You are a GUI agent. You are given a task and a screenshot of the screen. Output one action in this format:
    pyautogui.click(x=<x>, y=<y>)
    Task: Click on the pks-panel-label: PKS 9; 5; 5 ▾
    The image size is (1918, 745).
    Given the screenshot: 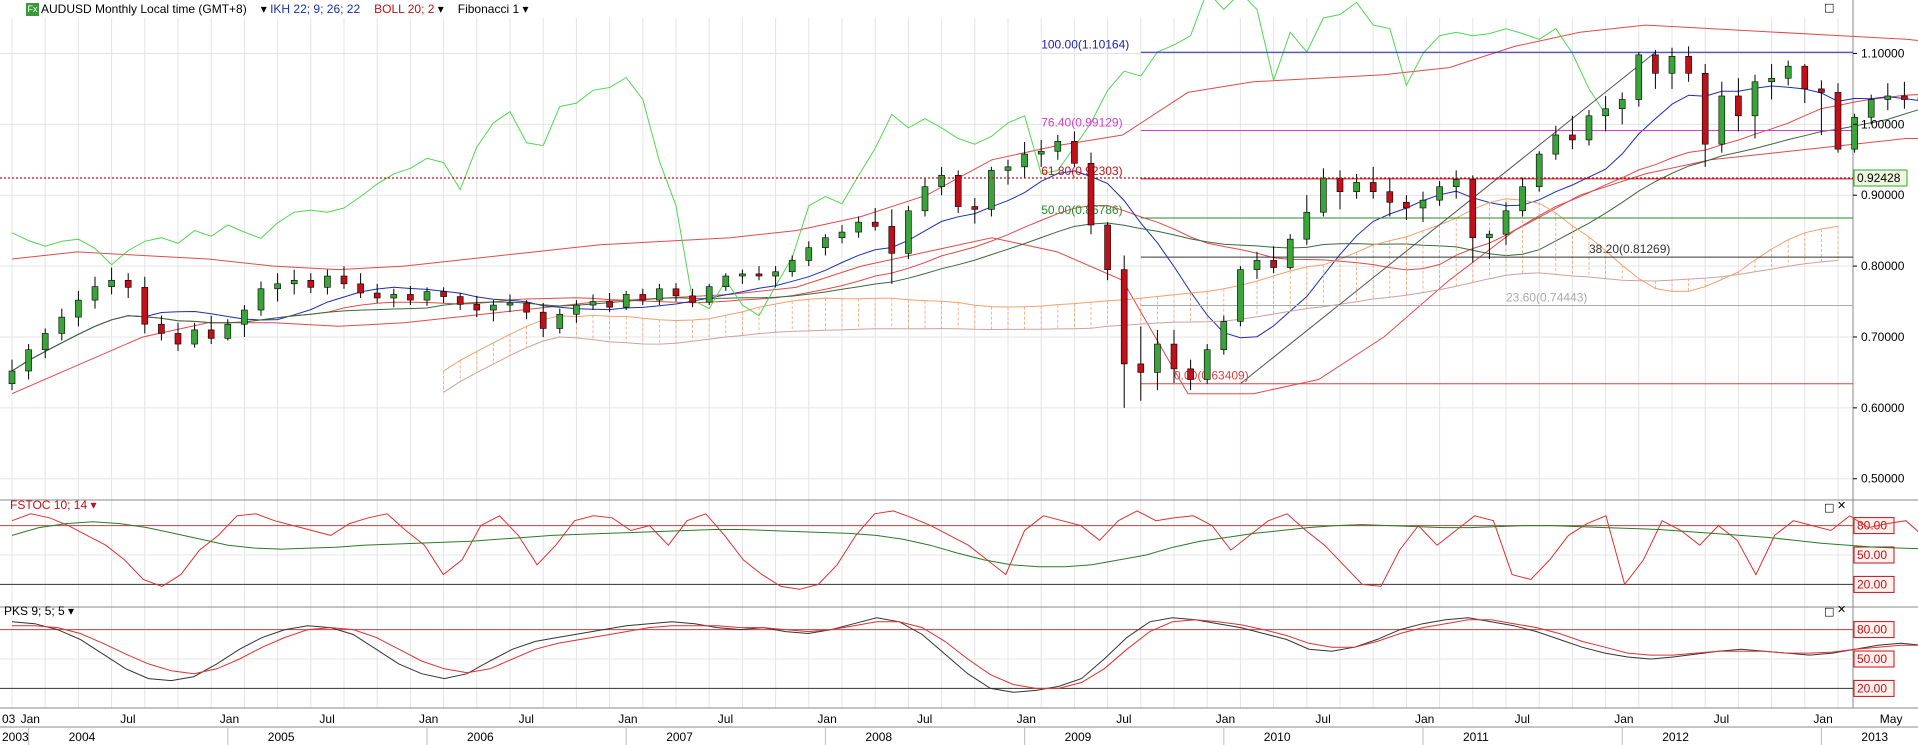 What is the action you would take?
    pyautogui.click(x=39, y=611)
    